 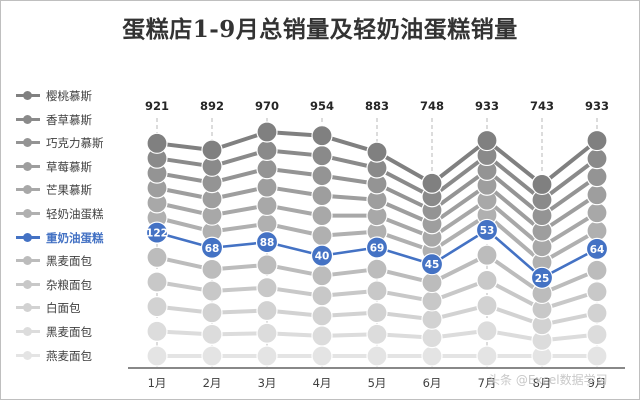 What do you see at coordinates (432, 383) in the screenshot?
I see `x-tick-label: 6月` at bounding box center [432, 383].